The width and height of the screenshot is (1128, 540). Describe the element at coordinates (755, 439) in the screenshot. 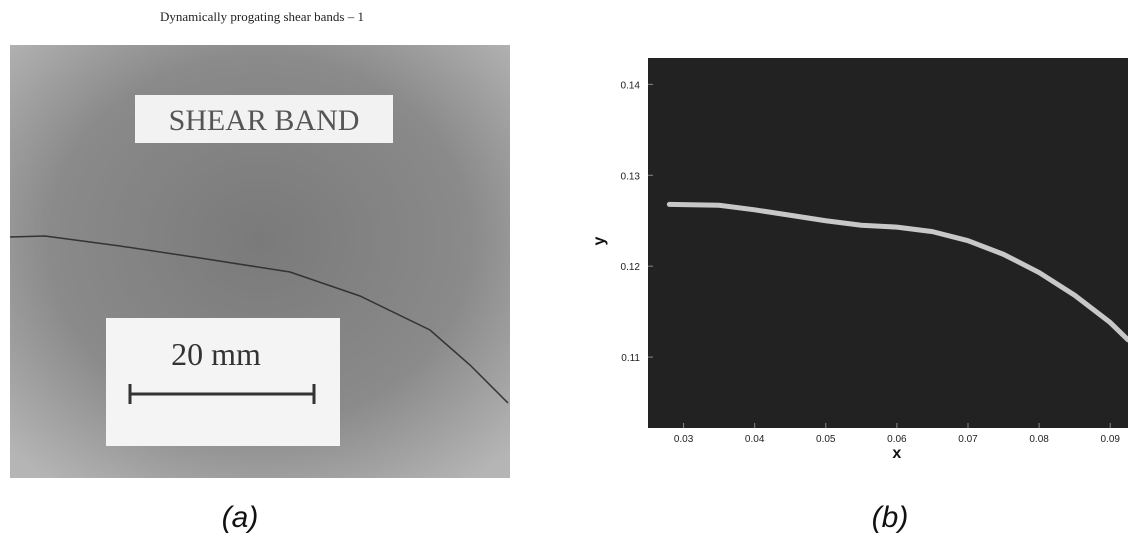

I see `x-tick-label: 0.04` at that location.